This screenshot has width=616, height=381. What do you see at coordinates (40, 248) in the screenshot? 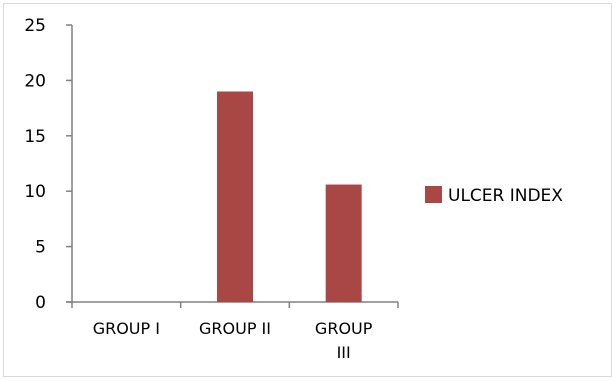
I see `y-tick-label: 5` at bounding box center [40, 248].